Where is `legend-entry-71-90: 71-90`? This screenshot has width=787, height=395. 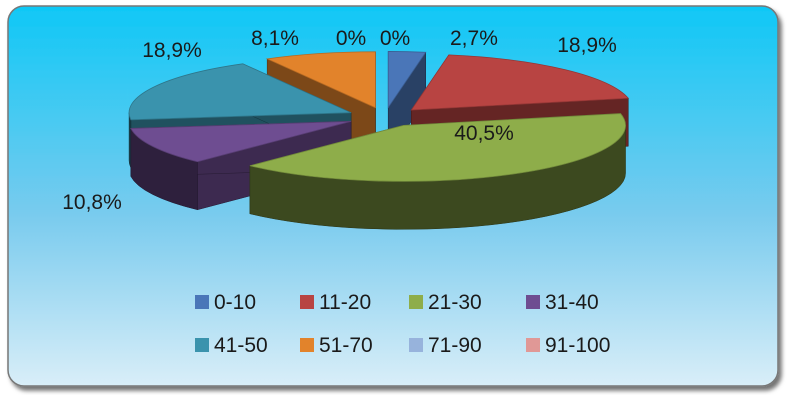
legend-entry-71-90: 71-90 is located at coordinates (445, 345).